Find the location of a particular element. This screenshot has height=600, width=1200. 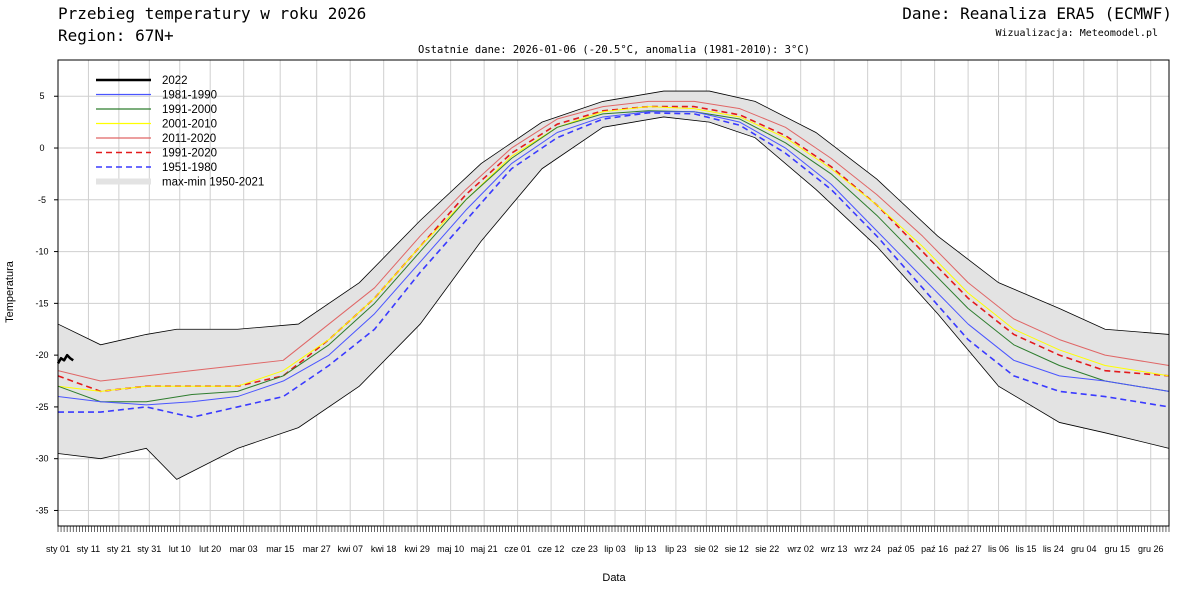

y-axis: 5 0 -5 -10 -15 -20 -25 -30 -35 is located at coordinates (46, 303).